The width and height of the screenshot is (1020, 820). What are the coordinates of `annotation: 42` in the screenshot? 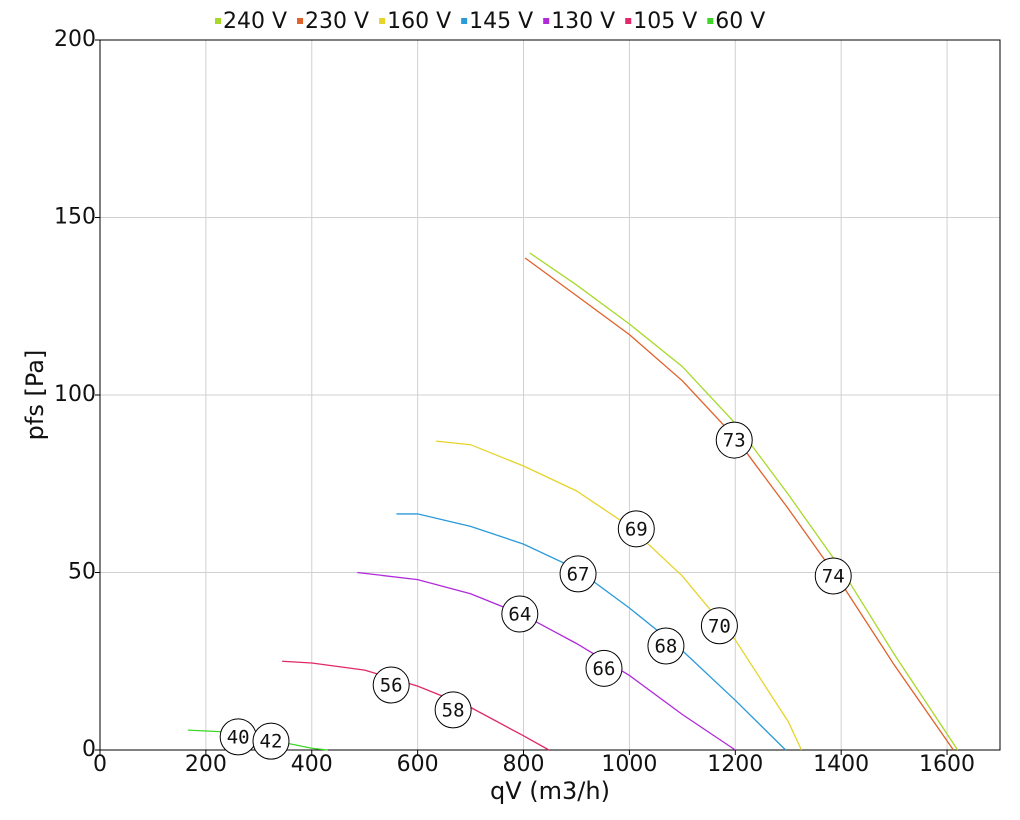 It's located at (271, 741).